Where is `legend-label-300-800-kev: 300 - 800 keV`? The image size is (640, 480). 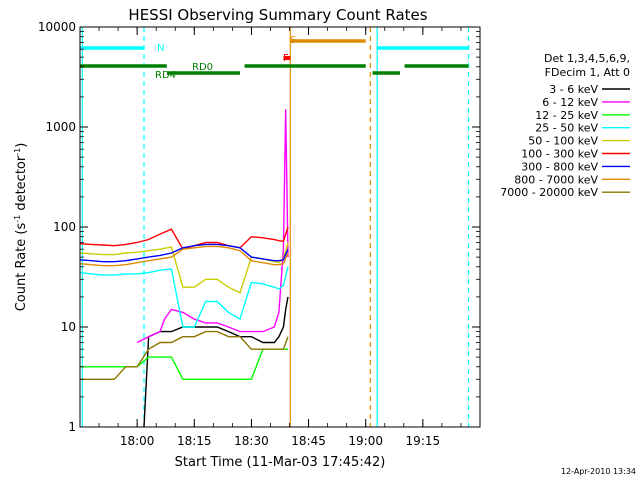
legend-label-300-800-kev: 300 - 800 keV is located at coordinates (559, 166).